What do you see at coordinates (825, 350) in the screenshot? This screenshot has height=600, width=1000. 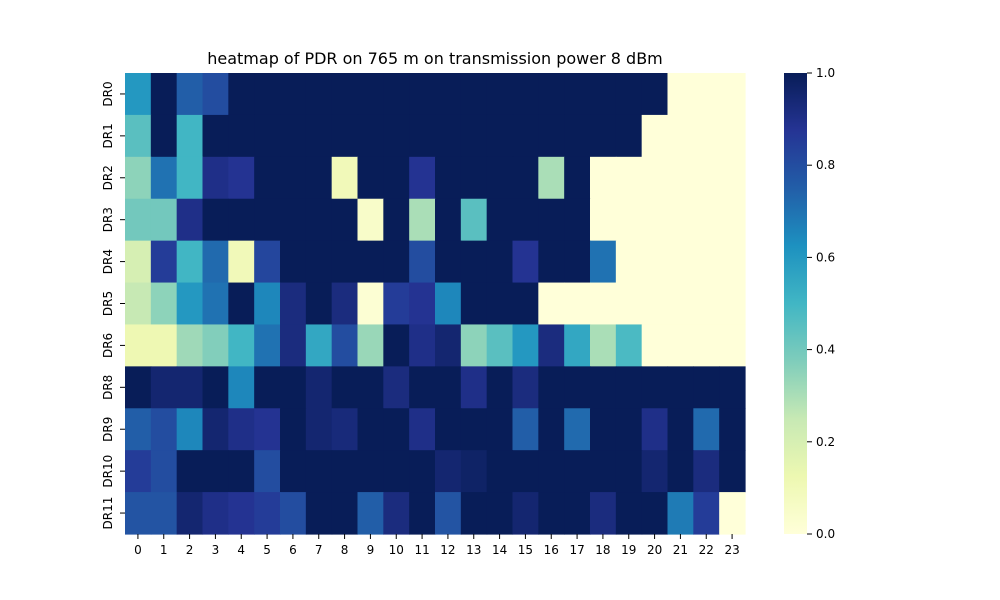 I see `colorbar-tick-label: 0.4` at bounding box center [825, 350].